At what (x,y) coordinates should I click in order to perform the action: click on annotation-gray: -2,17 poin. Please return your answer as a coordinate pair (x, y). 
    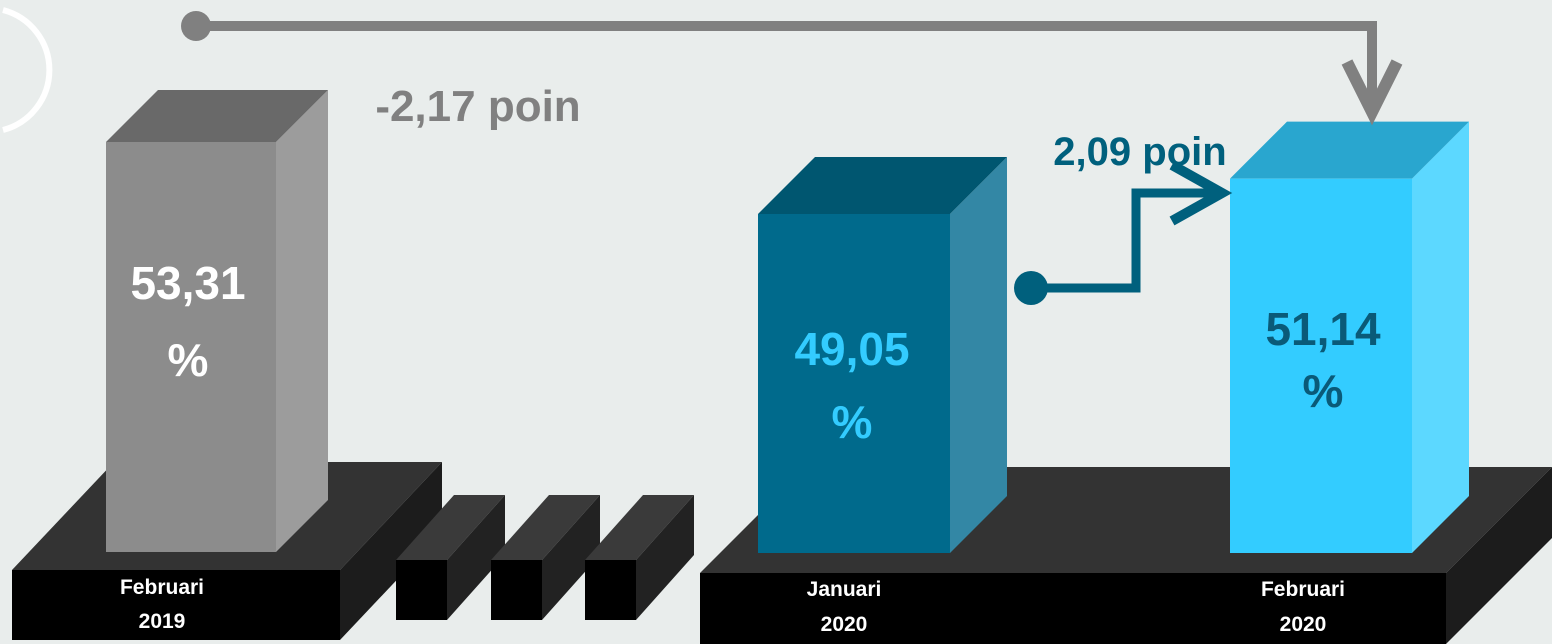
    Looking at the image, I should click on (477, 106).